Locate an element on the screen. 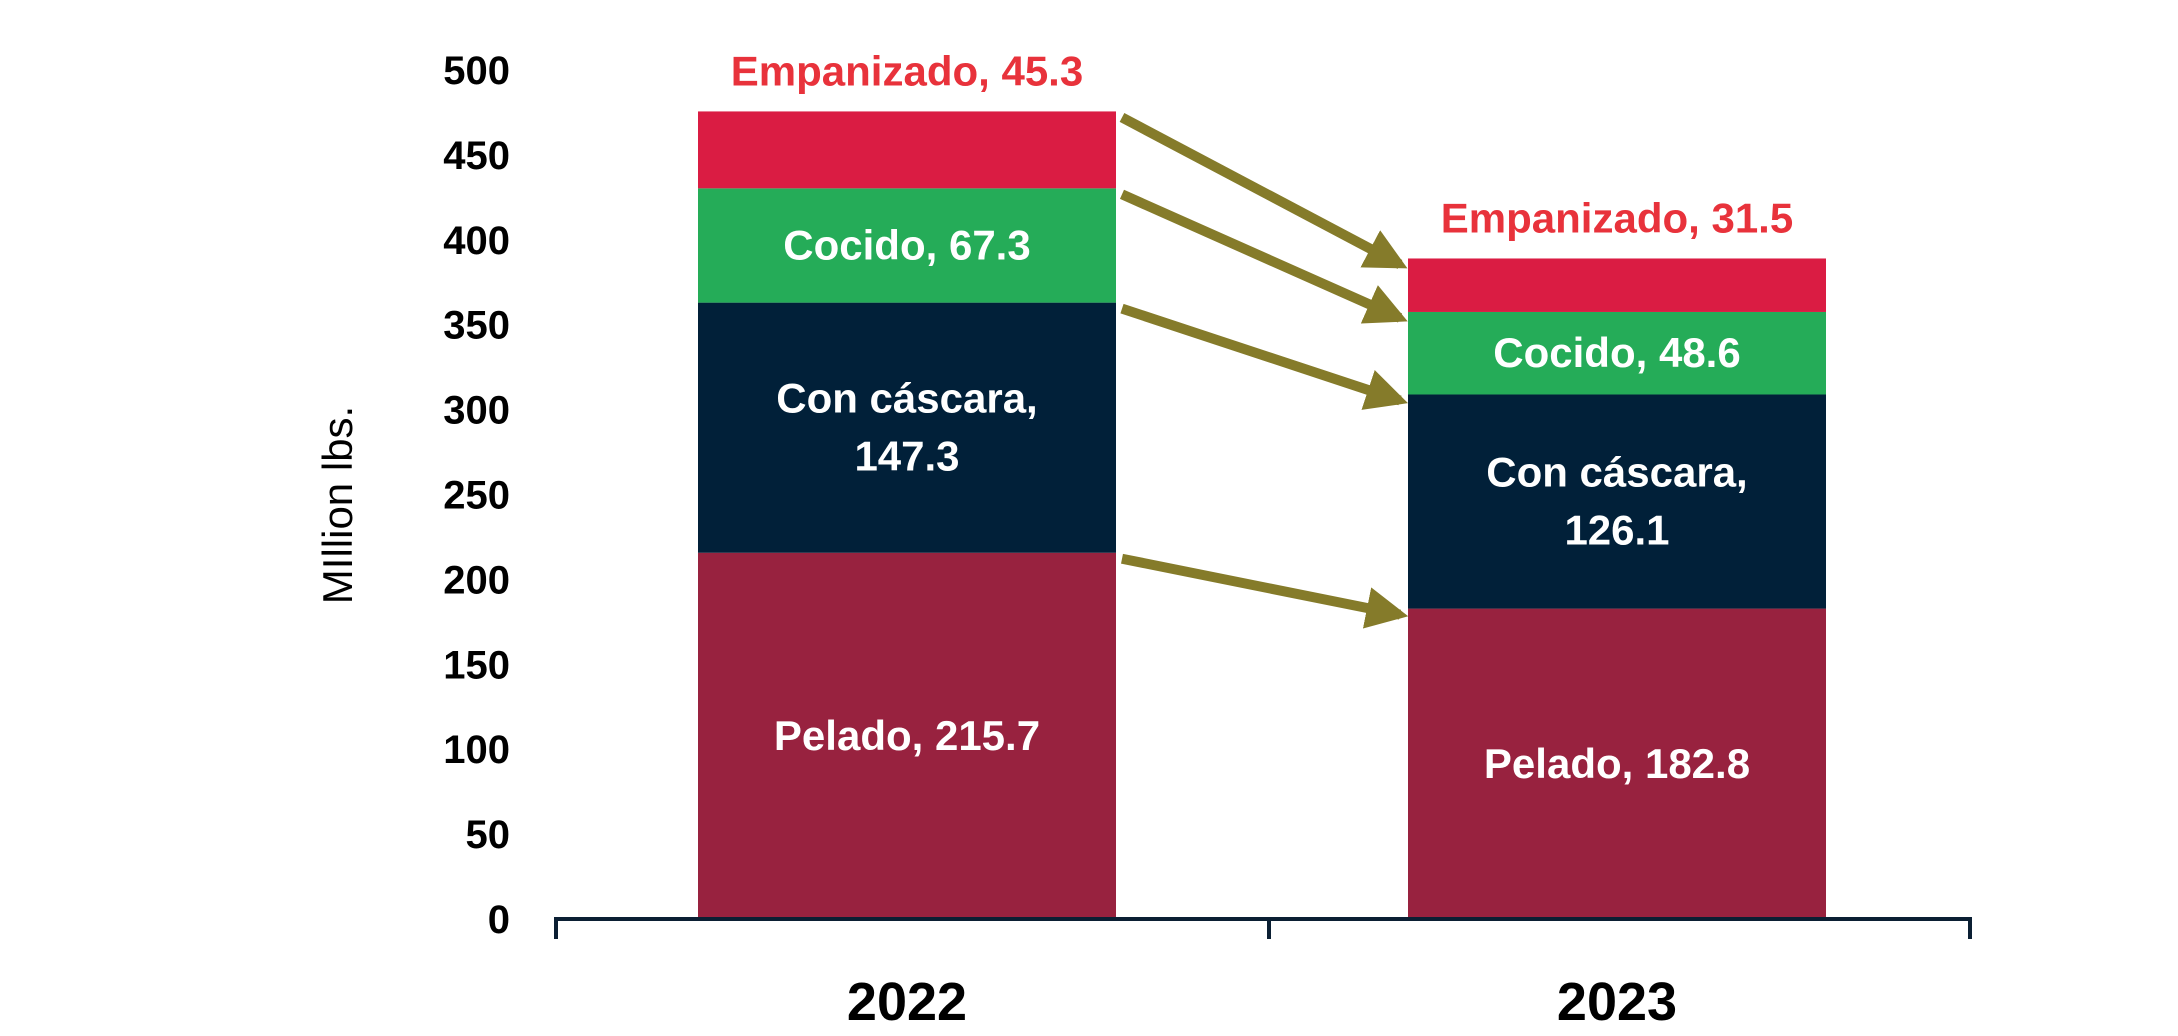  bar-segment-cocido-2022 is located at coordinates (907, 245).